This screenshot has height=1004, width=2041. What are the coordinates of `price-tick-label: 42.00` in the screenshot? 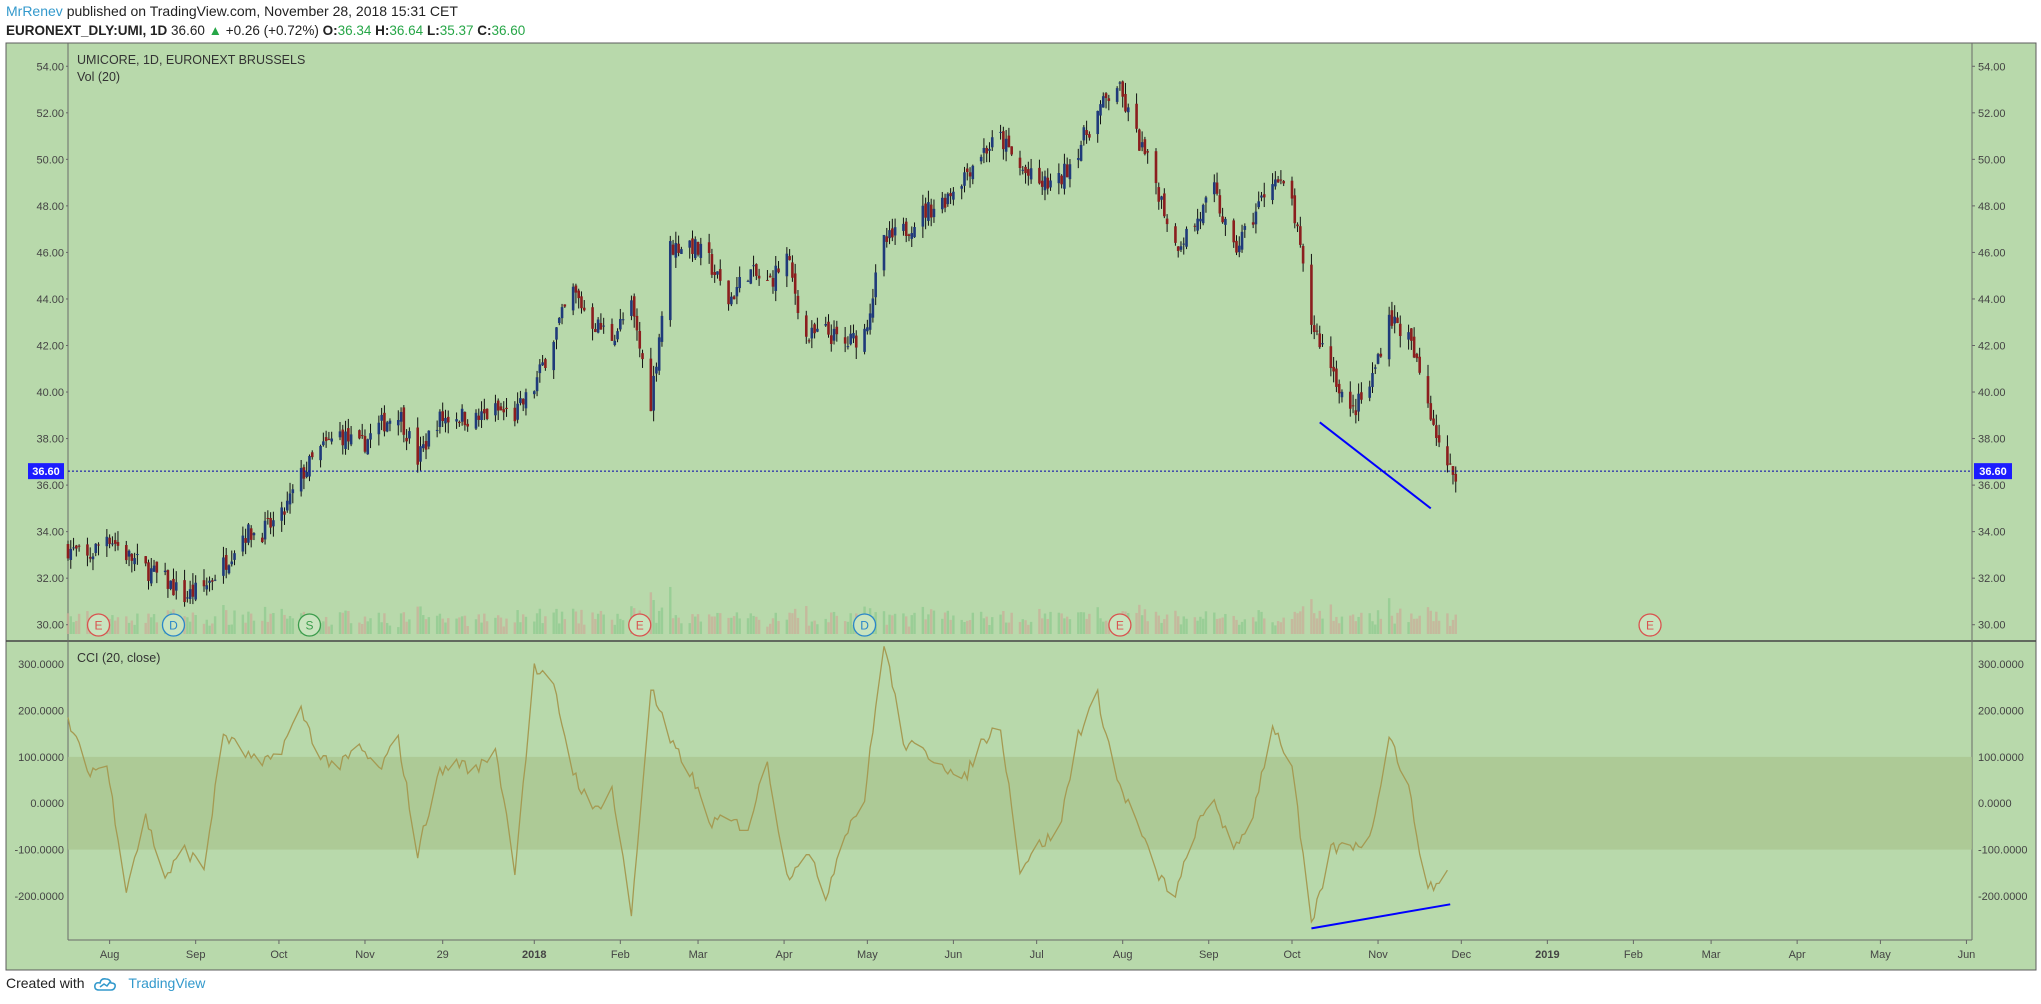 It's located at (50, 346).